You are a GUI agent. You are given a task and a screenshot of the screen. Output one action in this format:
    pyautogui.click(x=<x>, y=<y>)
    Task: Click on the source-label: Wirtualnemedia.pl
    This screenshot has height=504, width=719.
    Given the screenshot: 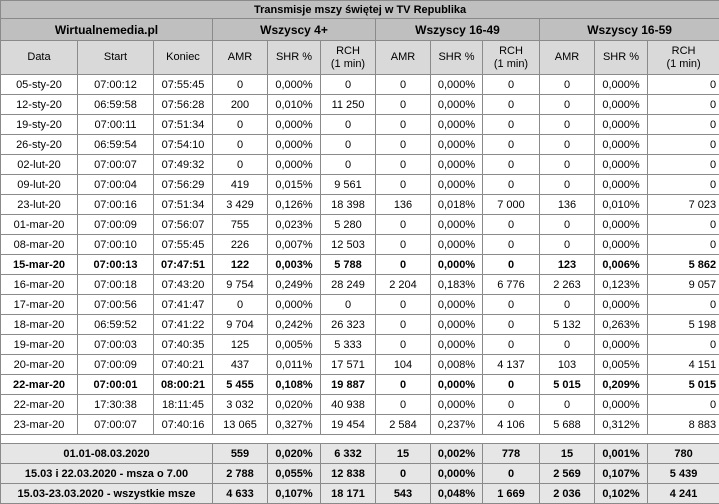 What is the action you would take?
    pyautogui.click(x=107, y=30)
    